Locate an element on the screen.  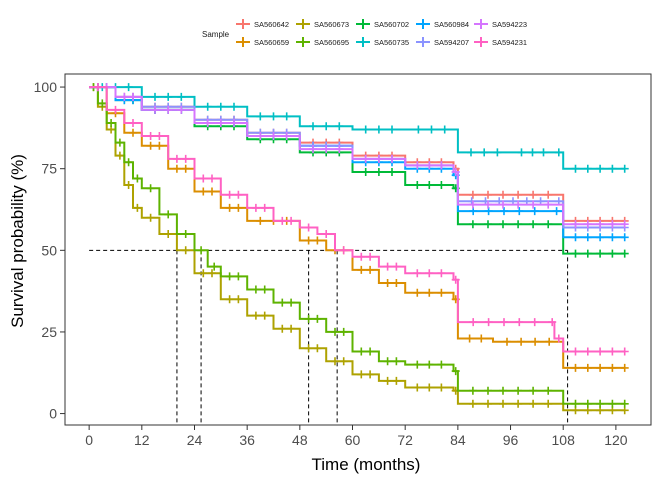
y-axis: 0 25 50 75 100 is located at coordinates (49, 250).